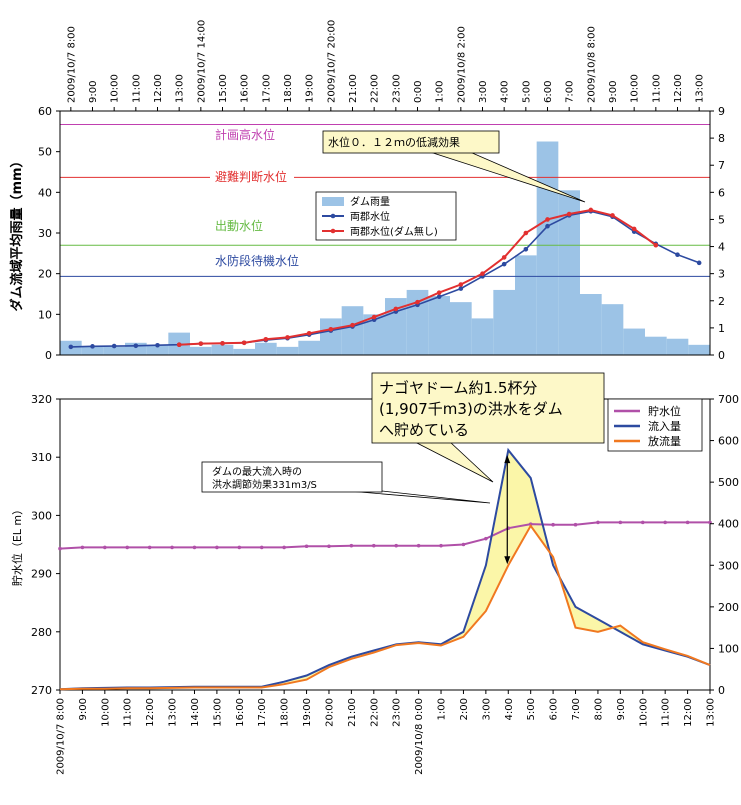  What do you see at coordinates (464, 709) in the screenshot?
I see `x-tick-label-bottom: 2:00` at bounding box center [464, 709].